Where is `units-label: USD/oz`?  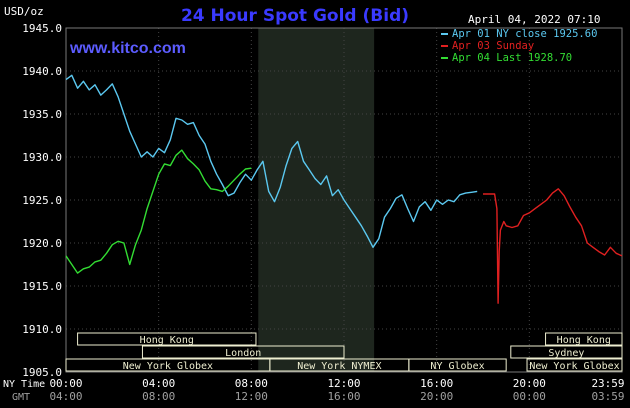
units-label: USD/oz is located at coordinates (24, 11).